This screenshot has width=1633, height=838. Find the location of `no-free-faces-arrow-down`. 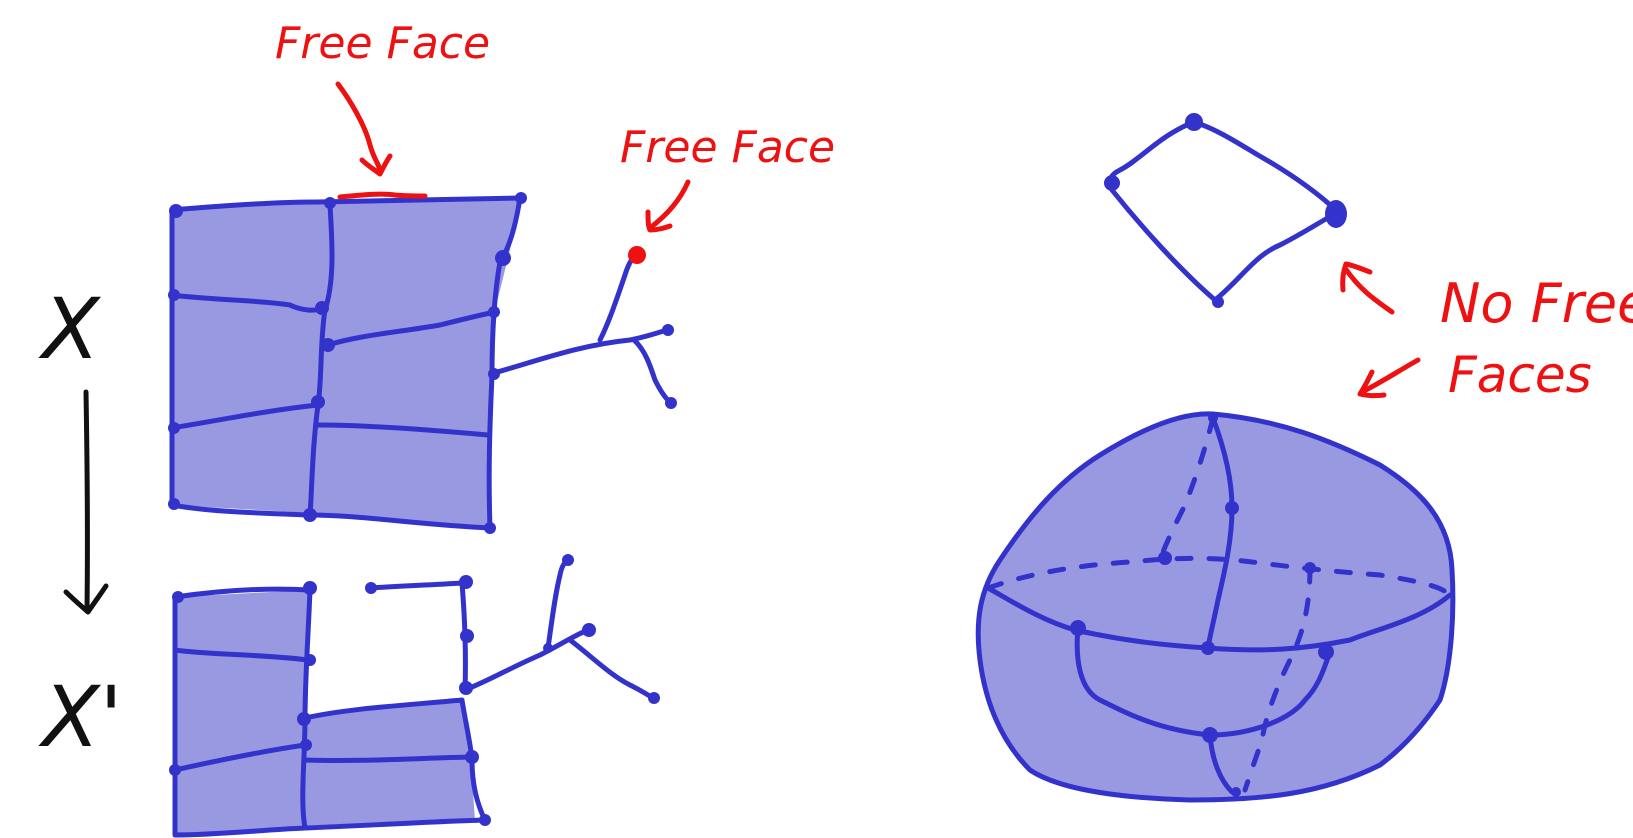

no-free-faces-arrow-down is located at coordinates (1390, 376).